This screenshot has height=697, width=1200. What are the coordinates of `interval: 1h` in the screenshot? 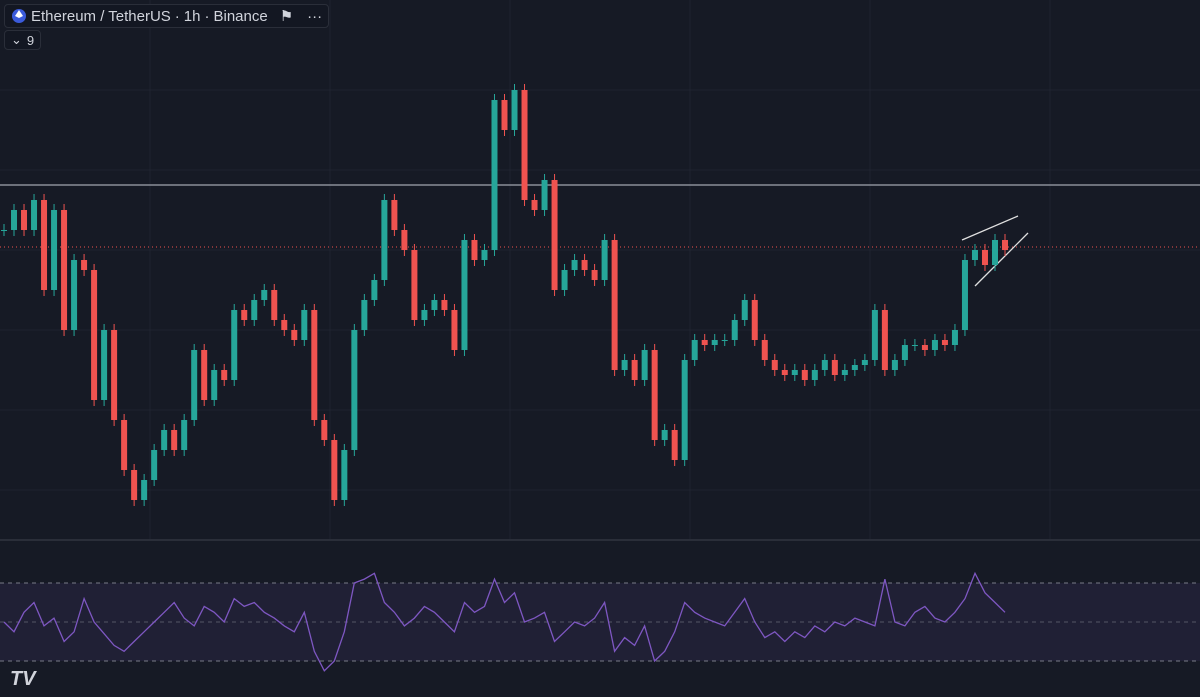 It's located at (192, 16).